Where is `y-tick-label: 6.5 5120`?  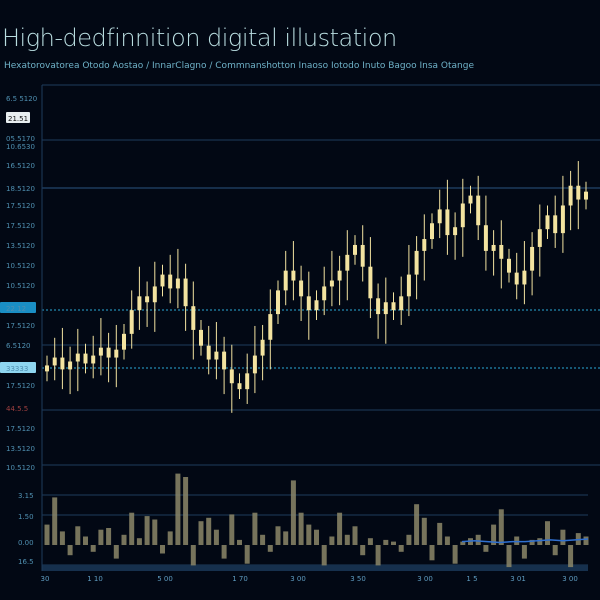
y-tick-label: 6.5 5120 is located at coordinates (21, 99).